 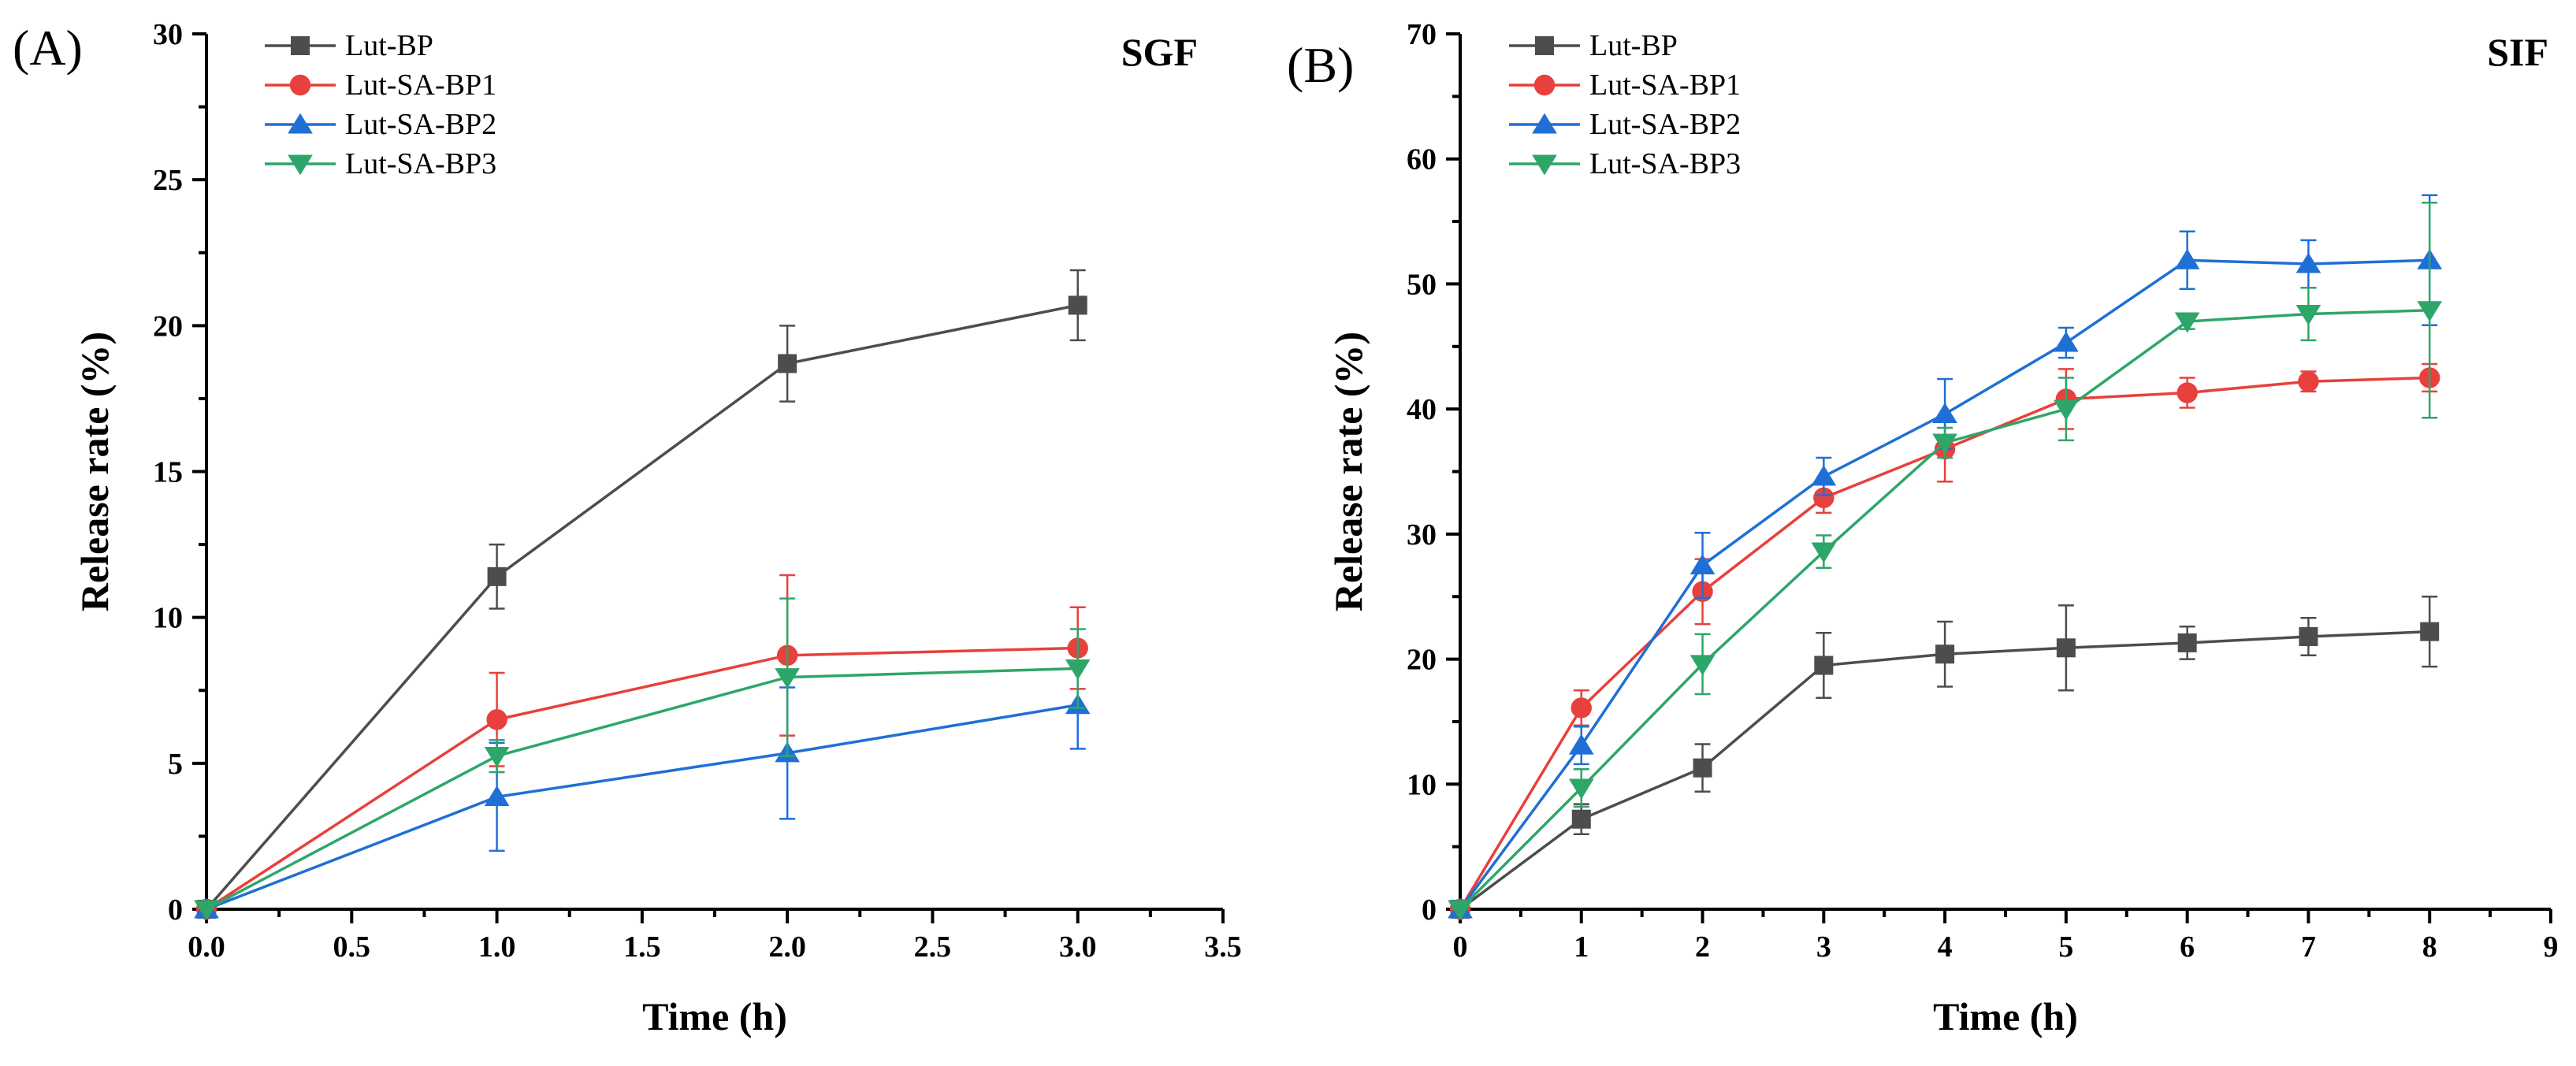 What do you see at coordinates (2308, 947) in the screenshot?
I see `x-tick-label: 7` at bounding box center [2308, 947].